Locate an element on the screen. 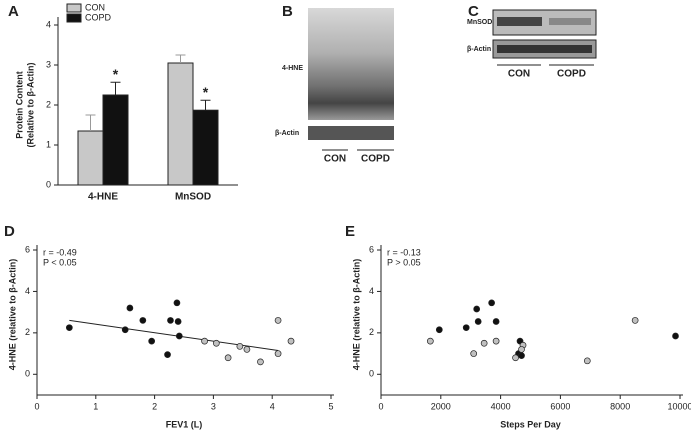 The height and width of the screenshot is (433, 691). panel-letter: C is located at coordinates (473, 11).